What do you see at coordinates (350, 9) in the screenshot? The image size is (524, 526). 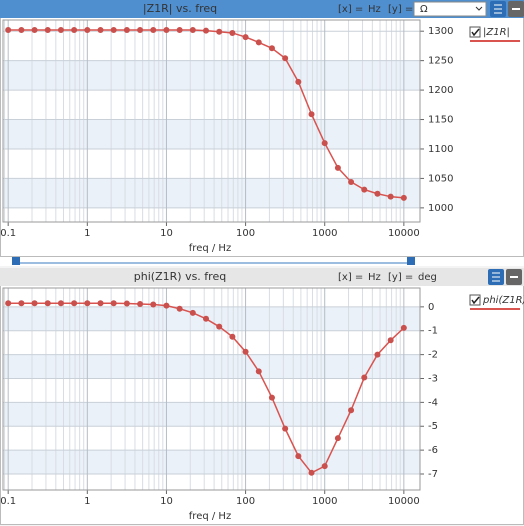 I see `x-unit-label: [x] =` at bounding box center [350, 9].